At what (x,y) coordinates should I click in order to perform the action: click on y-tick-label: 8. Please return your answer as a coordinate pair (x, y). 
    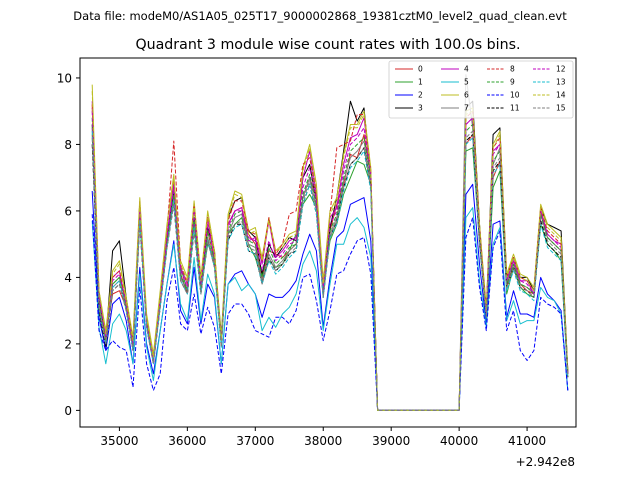
    Looking at the image, I should click on (68, 145).